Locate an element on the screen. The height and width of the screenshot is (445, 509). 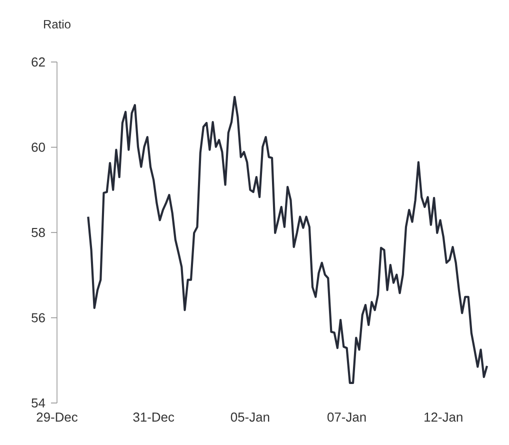
y-tick-label: 54 is located at coordinates (39, 403).